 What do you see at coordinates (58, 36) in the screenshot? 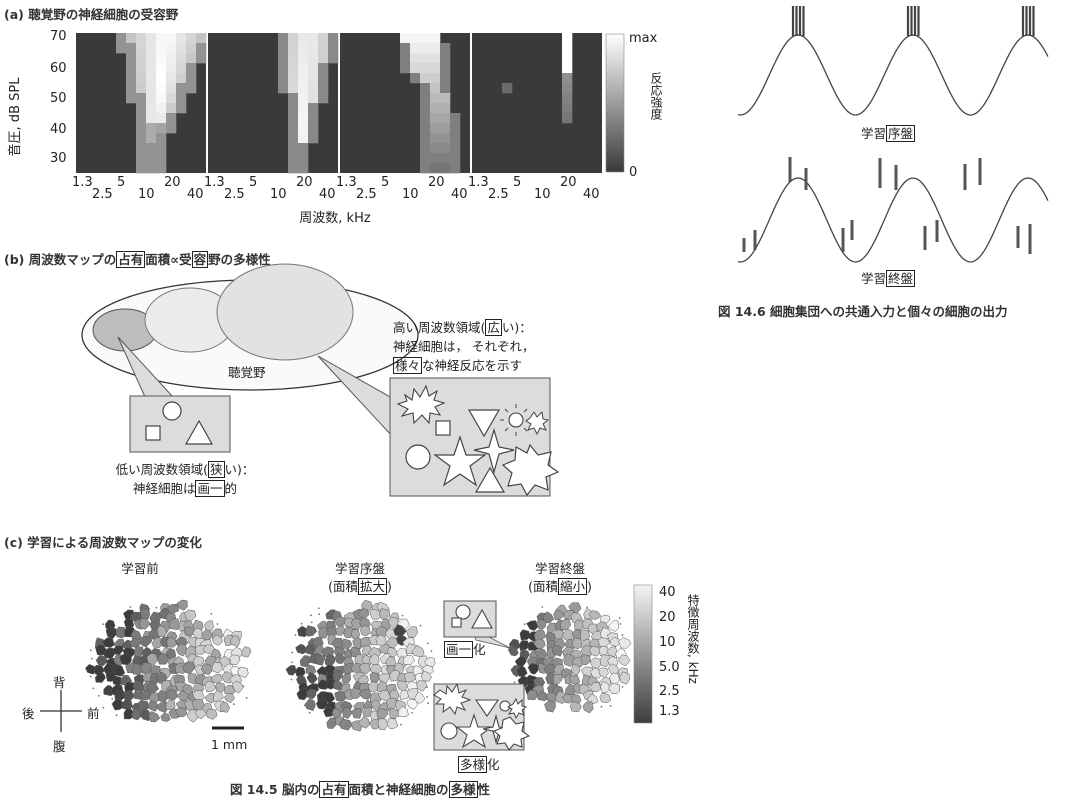
I see `y-tick-70: 70` at bounding box center [58, 36].